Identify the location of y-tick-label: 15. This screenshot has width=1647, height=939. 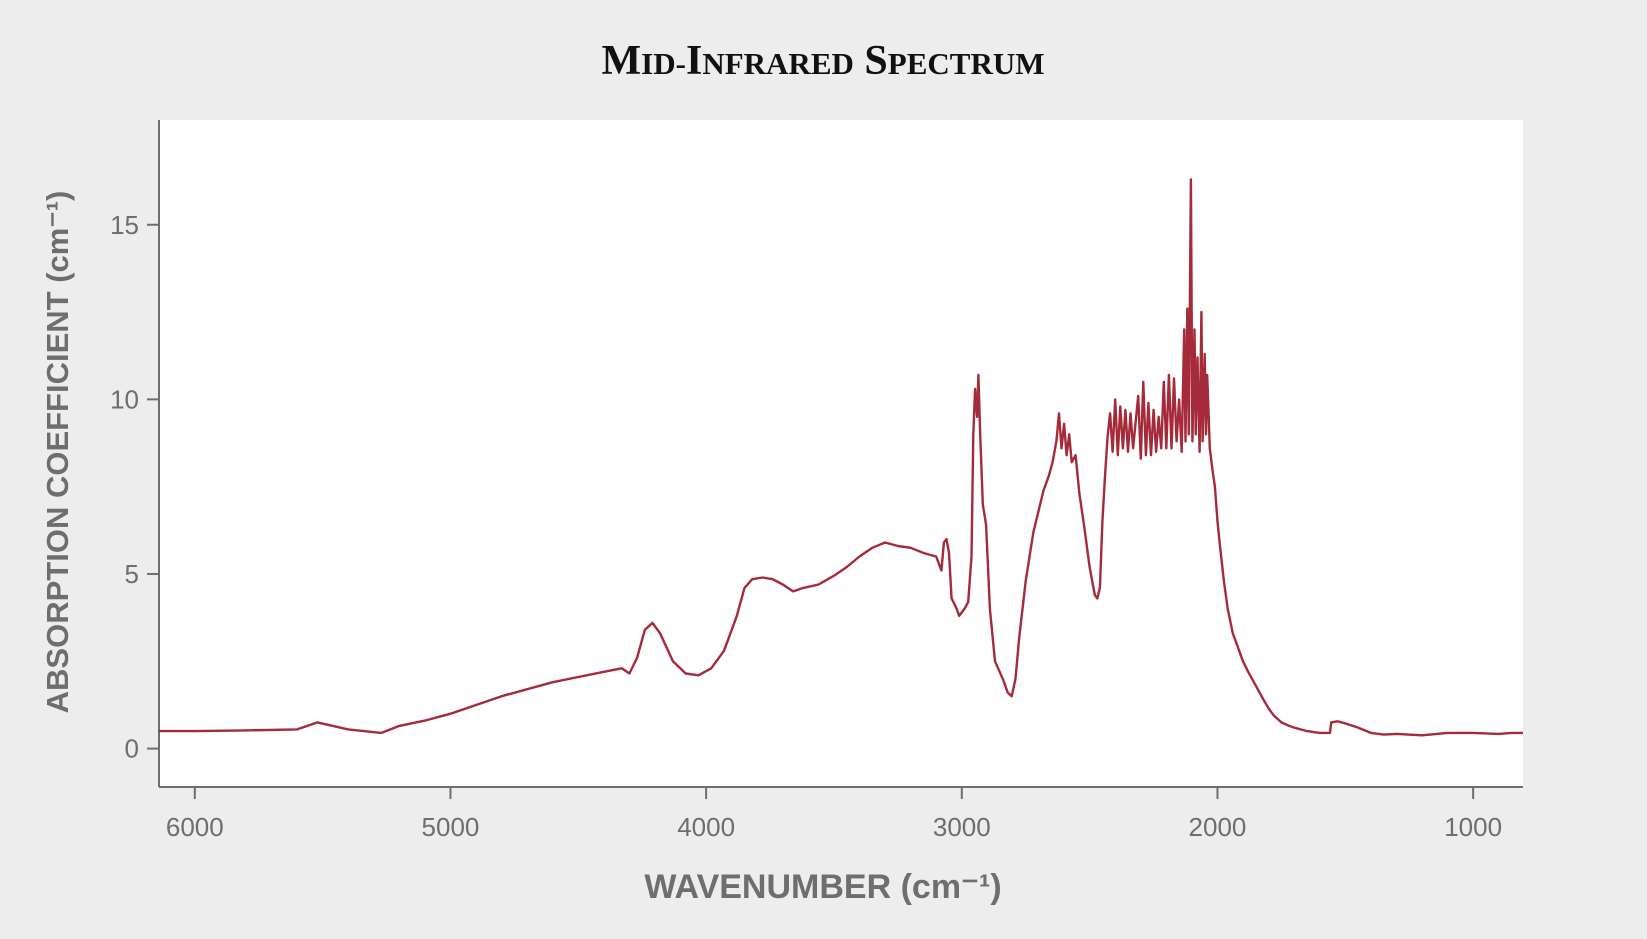
(124, 225).